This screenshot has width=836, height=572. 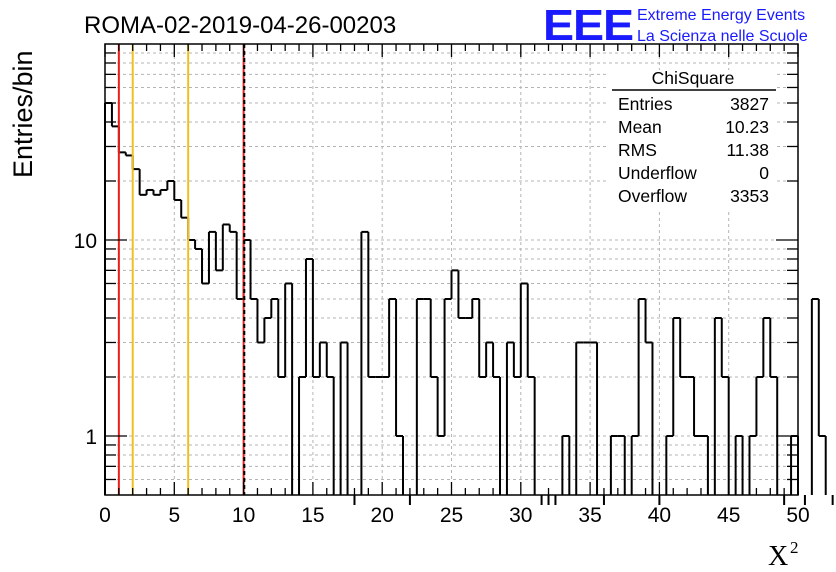 What do you see at coordinates (645, 104) in the screenshot?
I see `stats-label: Entries` at bounding box center [645, 104].